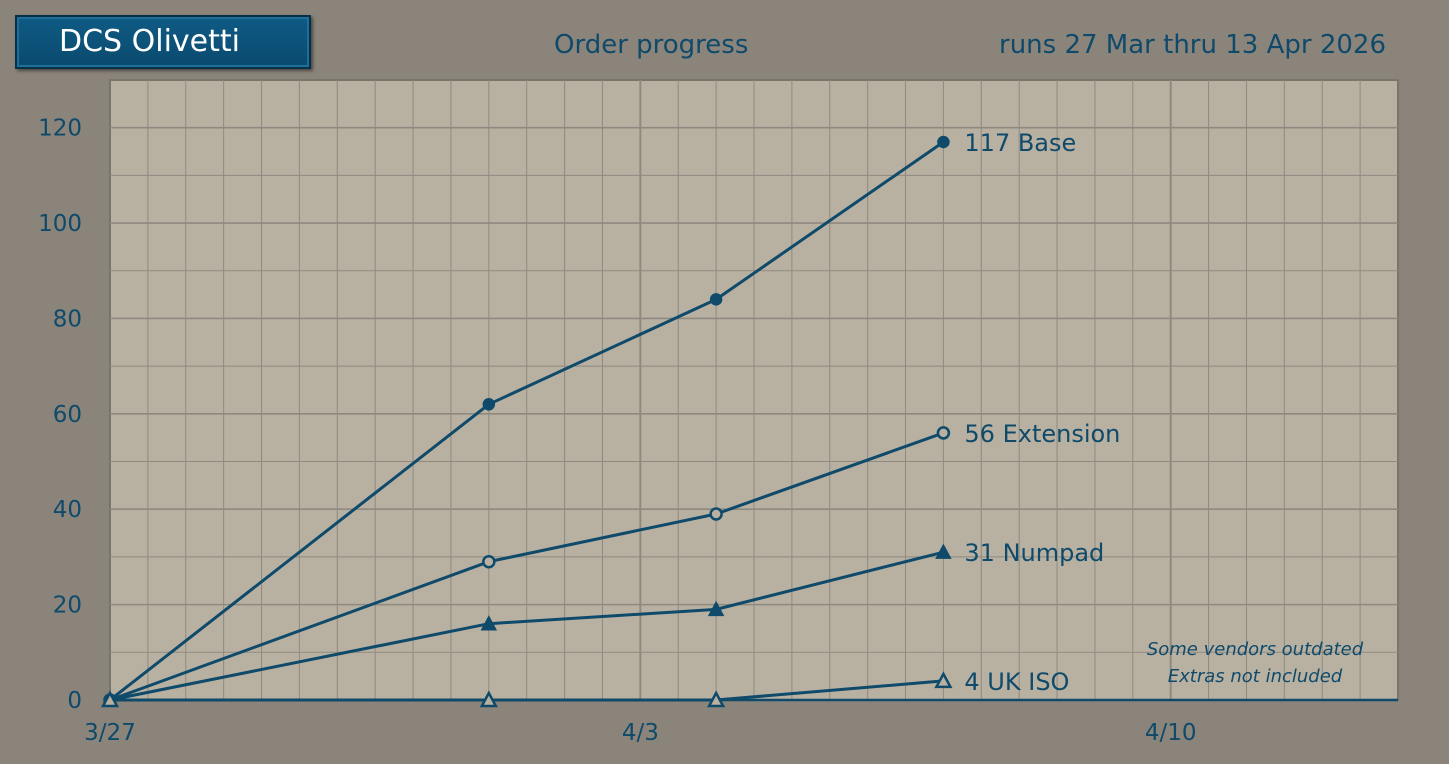 This screenshot has width=1449, height=764. I want to click on series-label: 56 Extension, so click(1042, 434).